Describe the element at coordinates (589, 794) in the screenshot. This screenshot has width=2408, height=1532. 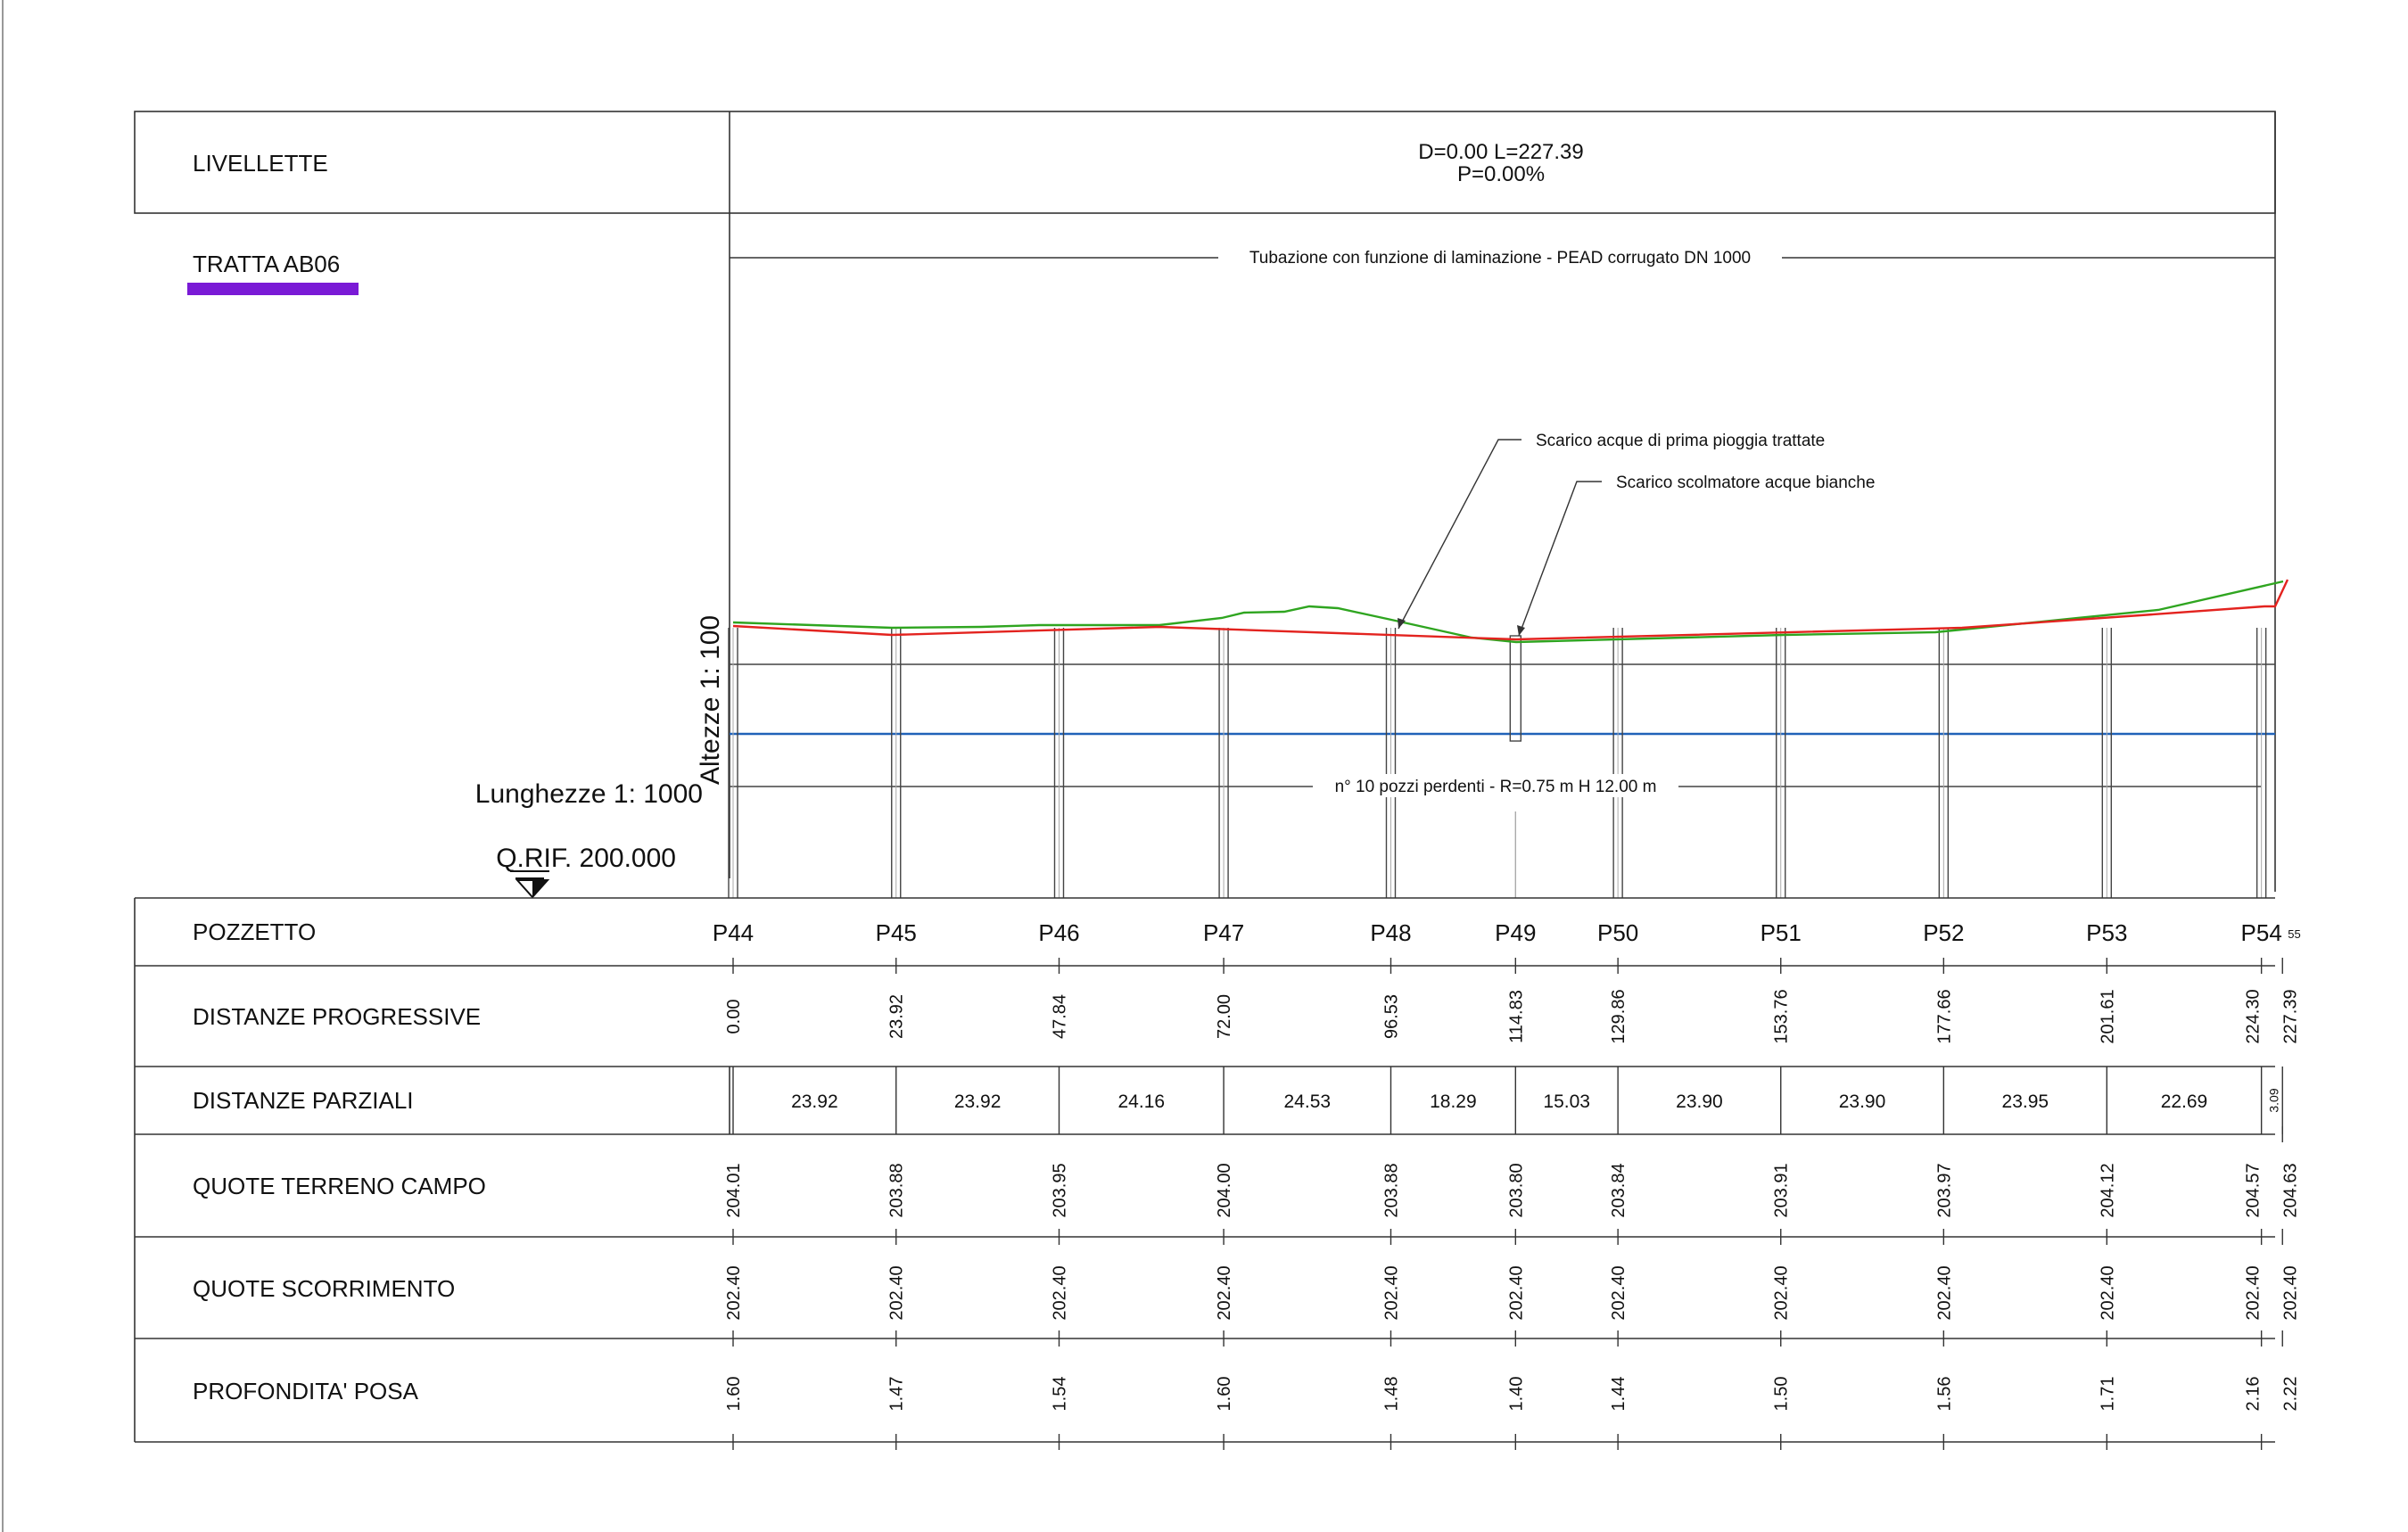
I see `horizontal-scale-label: Lunghezze 1: 1000` at that location.